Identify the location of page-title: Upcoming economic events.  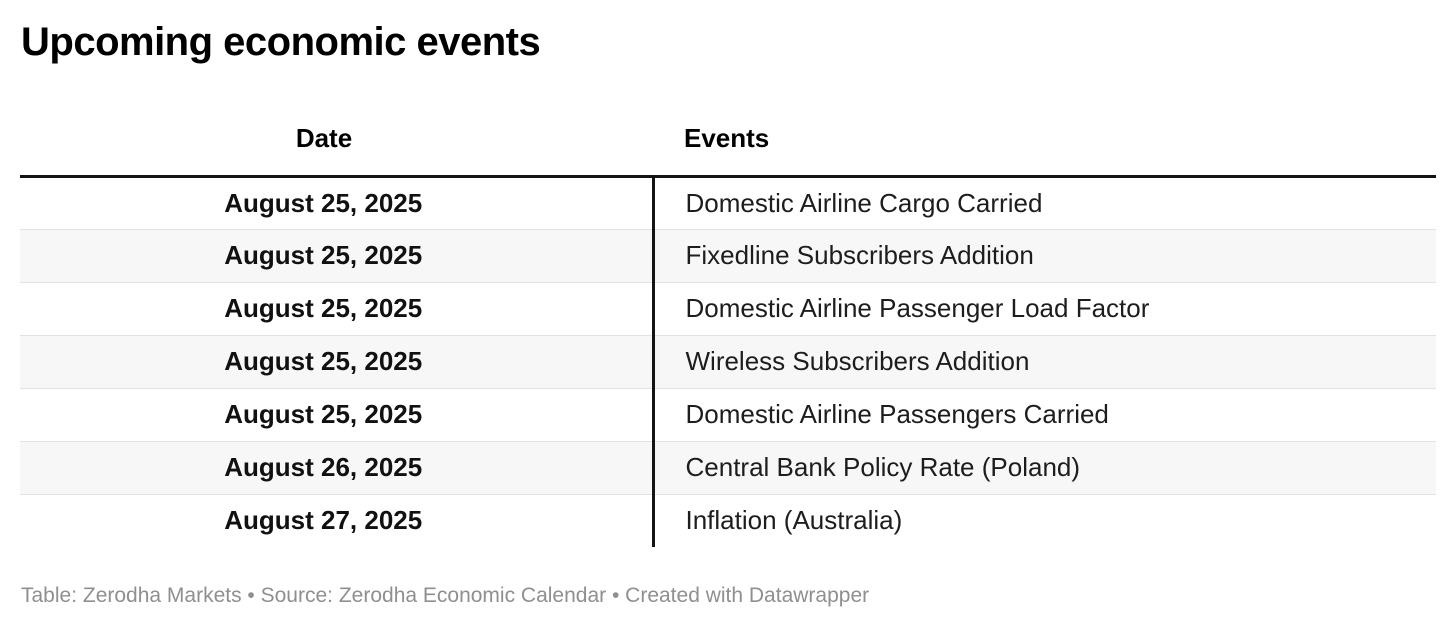
(281, 42).